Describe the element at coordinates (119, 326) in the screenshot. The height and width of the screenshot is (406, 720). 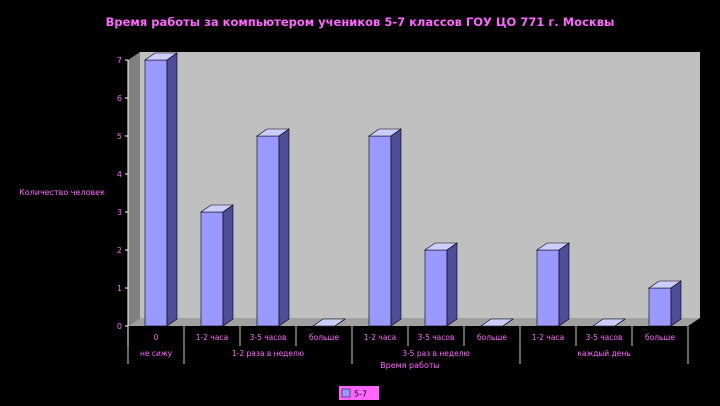
I see `y-tick-label: 0` at that location.